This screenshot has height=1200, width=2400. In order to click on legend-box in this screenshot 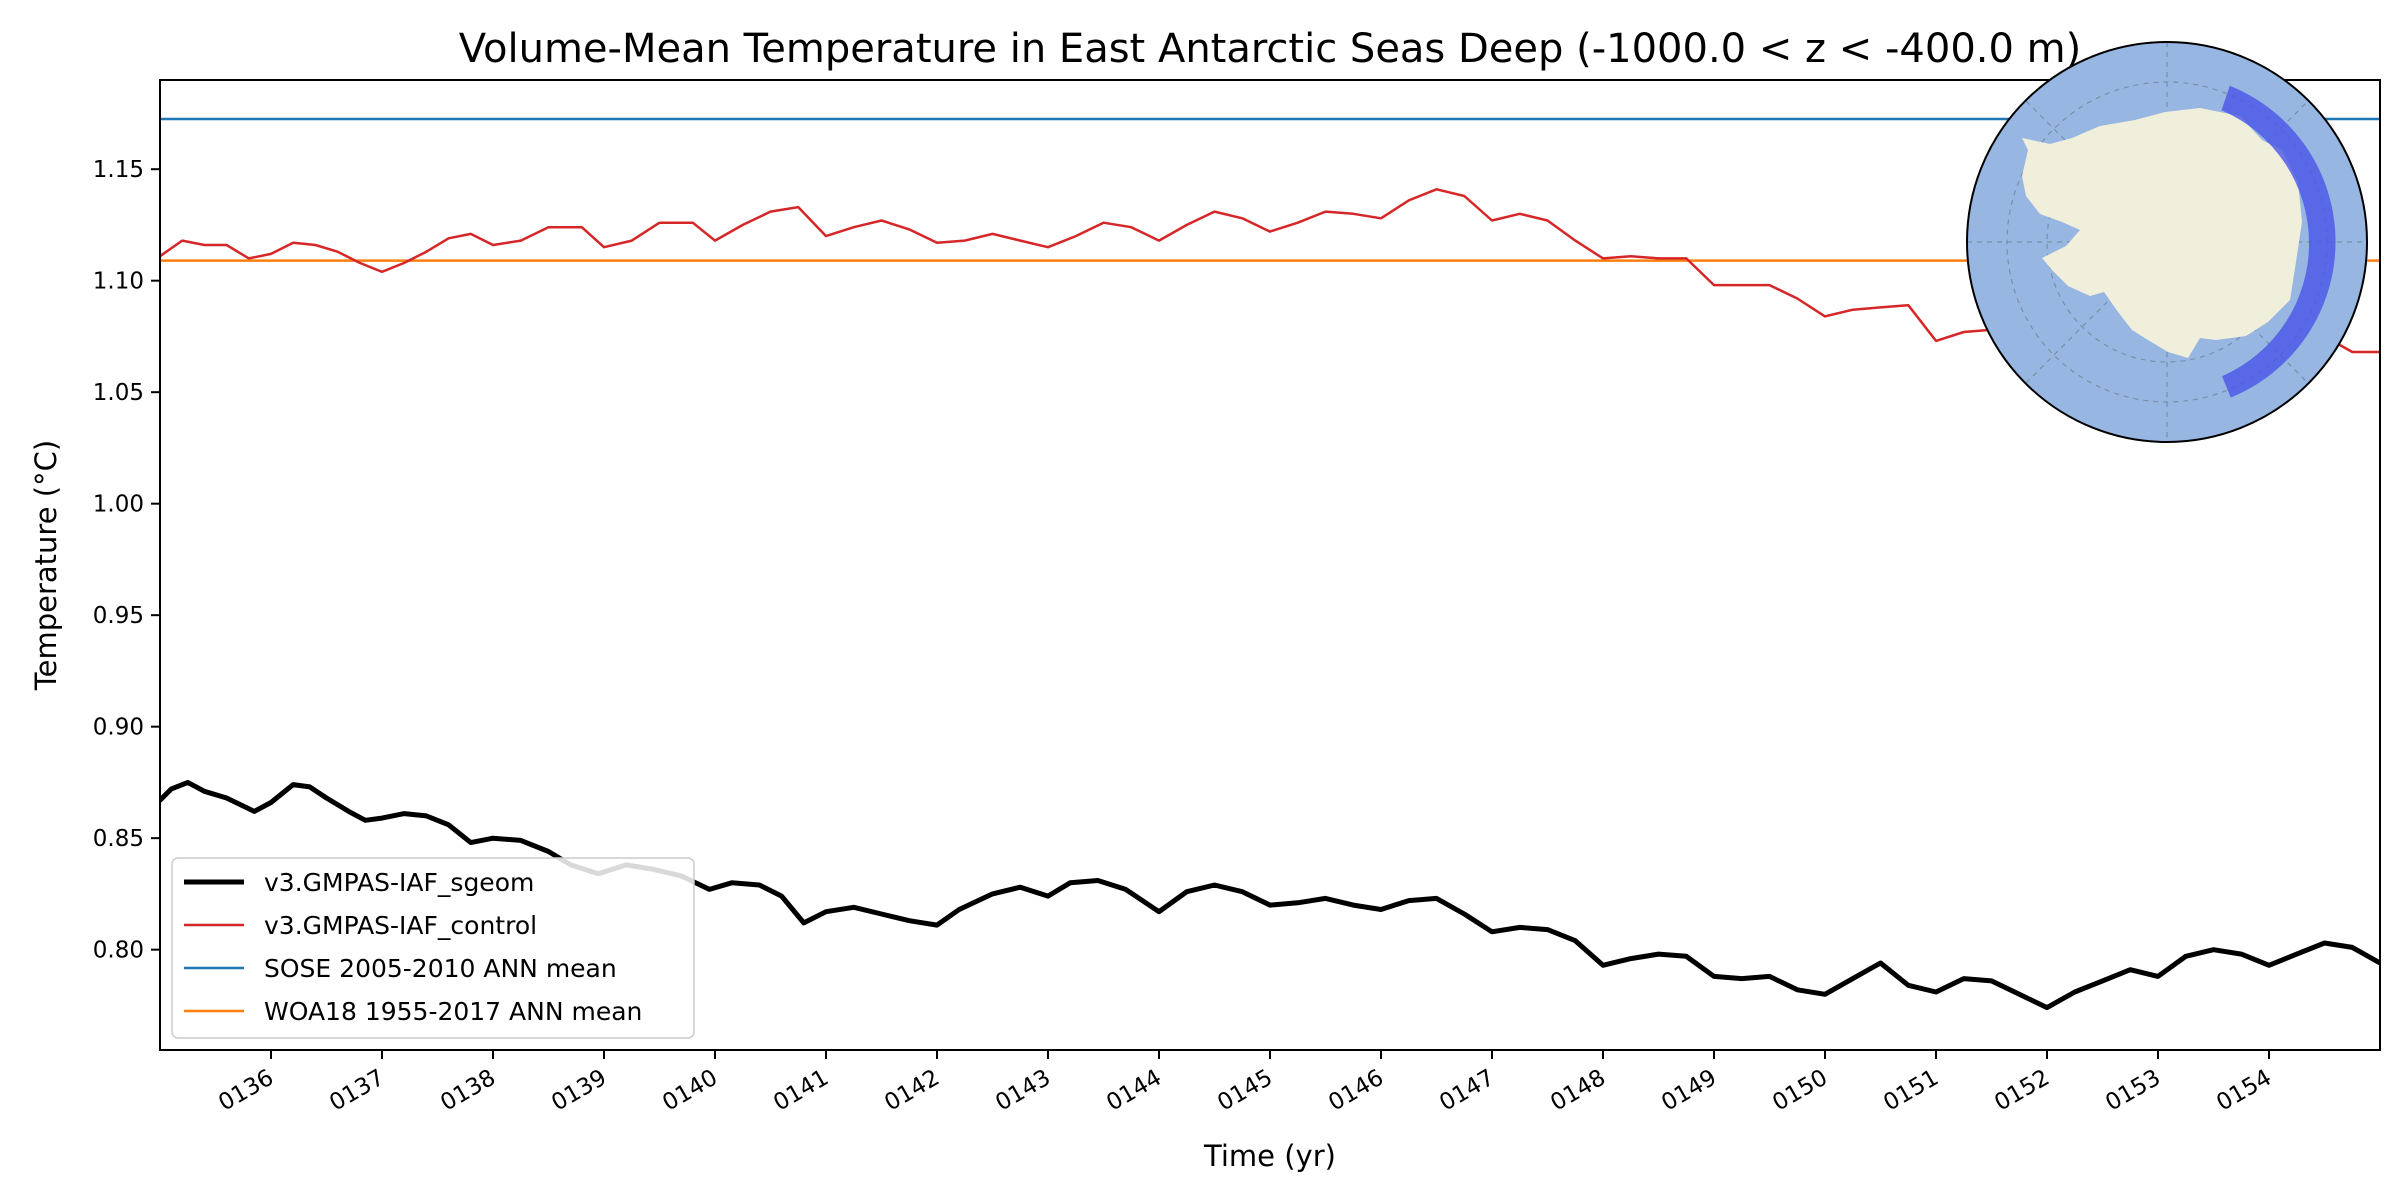, I will do `click(433, 948)`.